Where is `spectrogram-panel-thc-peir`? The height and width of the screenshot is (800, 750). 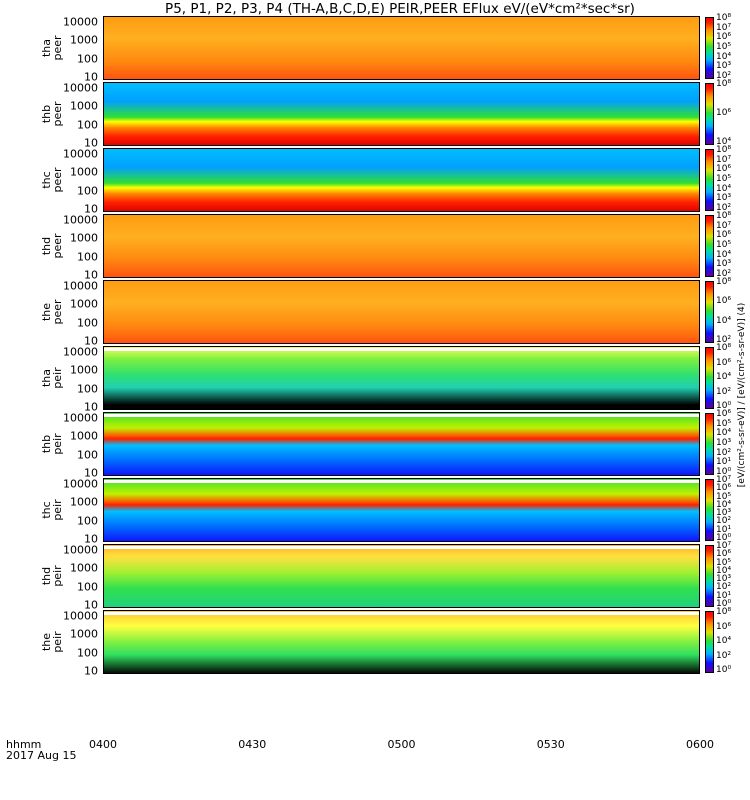
spectrogram-panel-thc-peir is located at coordinates (401, 510).